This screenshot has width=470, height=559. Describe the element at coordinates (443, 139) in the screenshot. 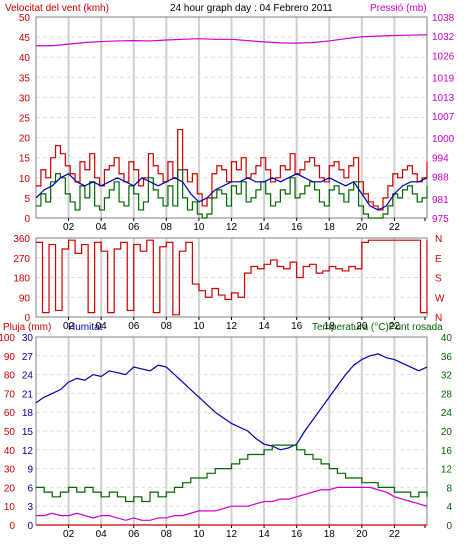

I see `pressure-axis-tick-label: 1000` at that location.